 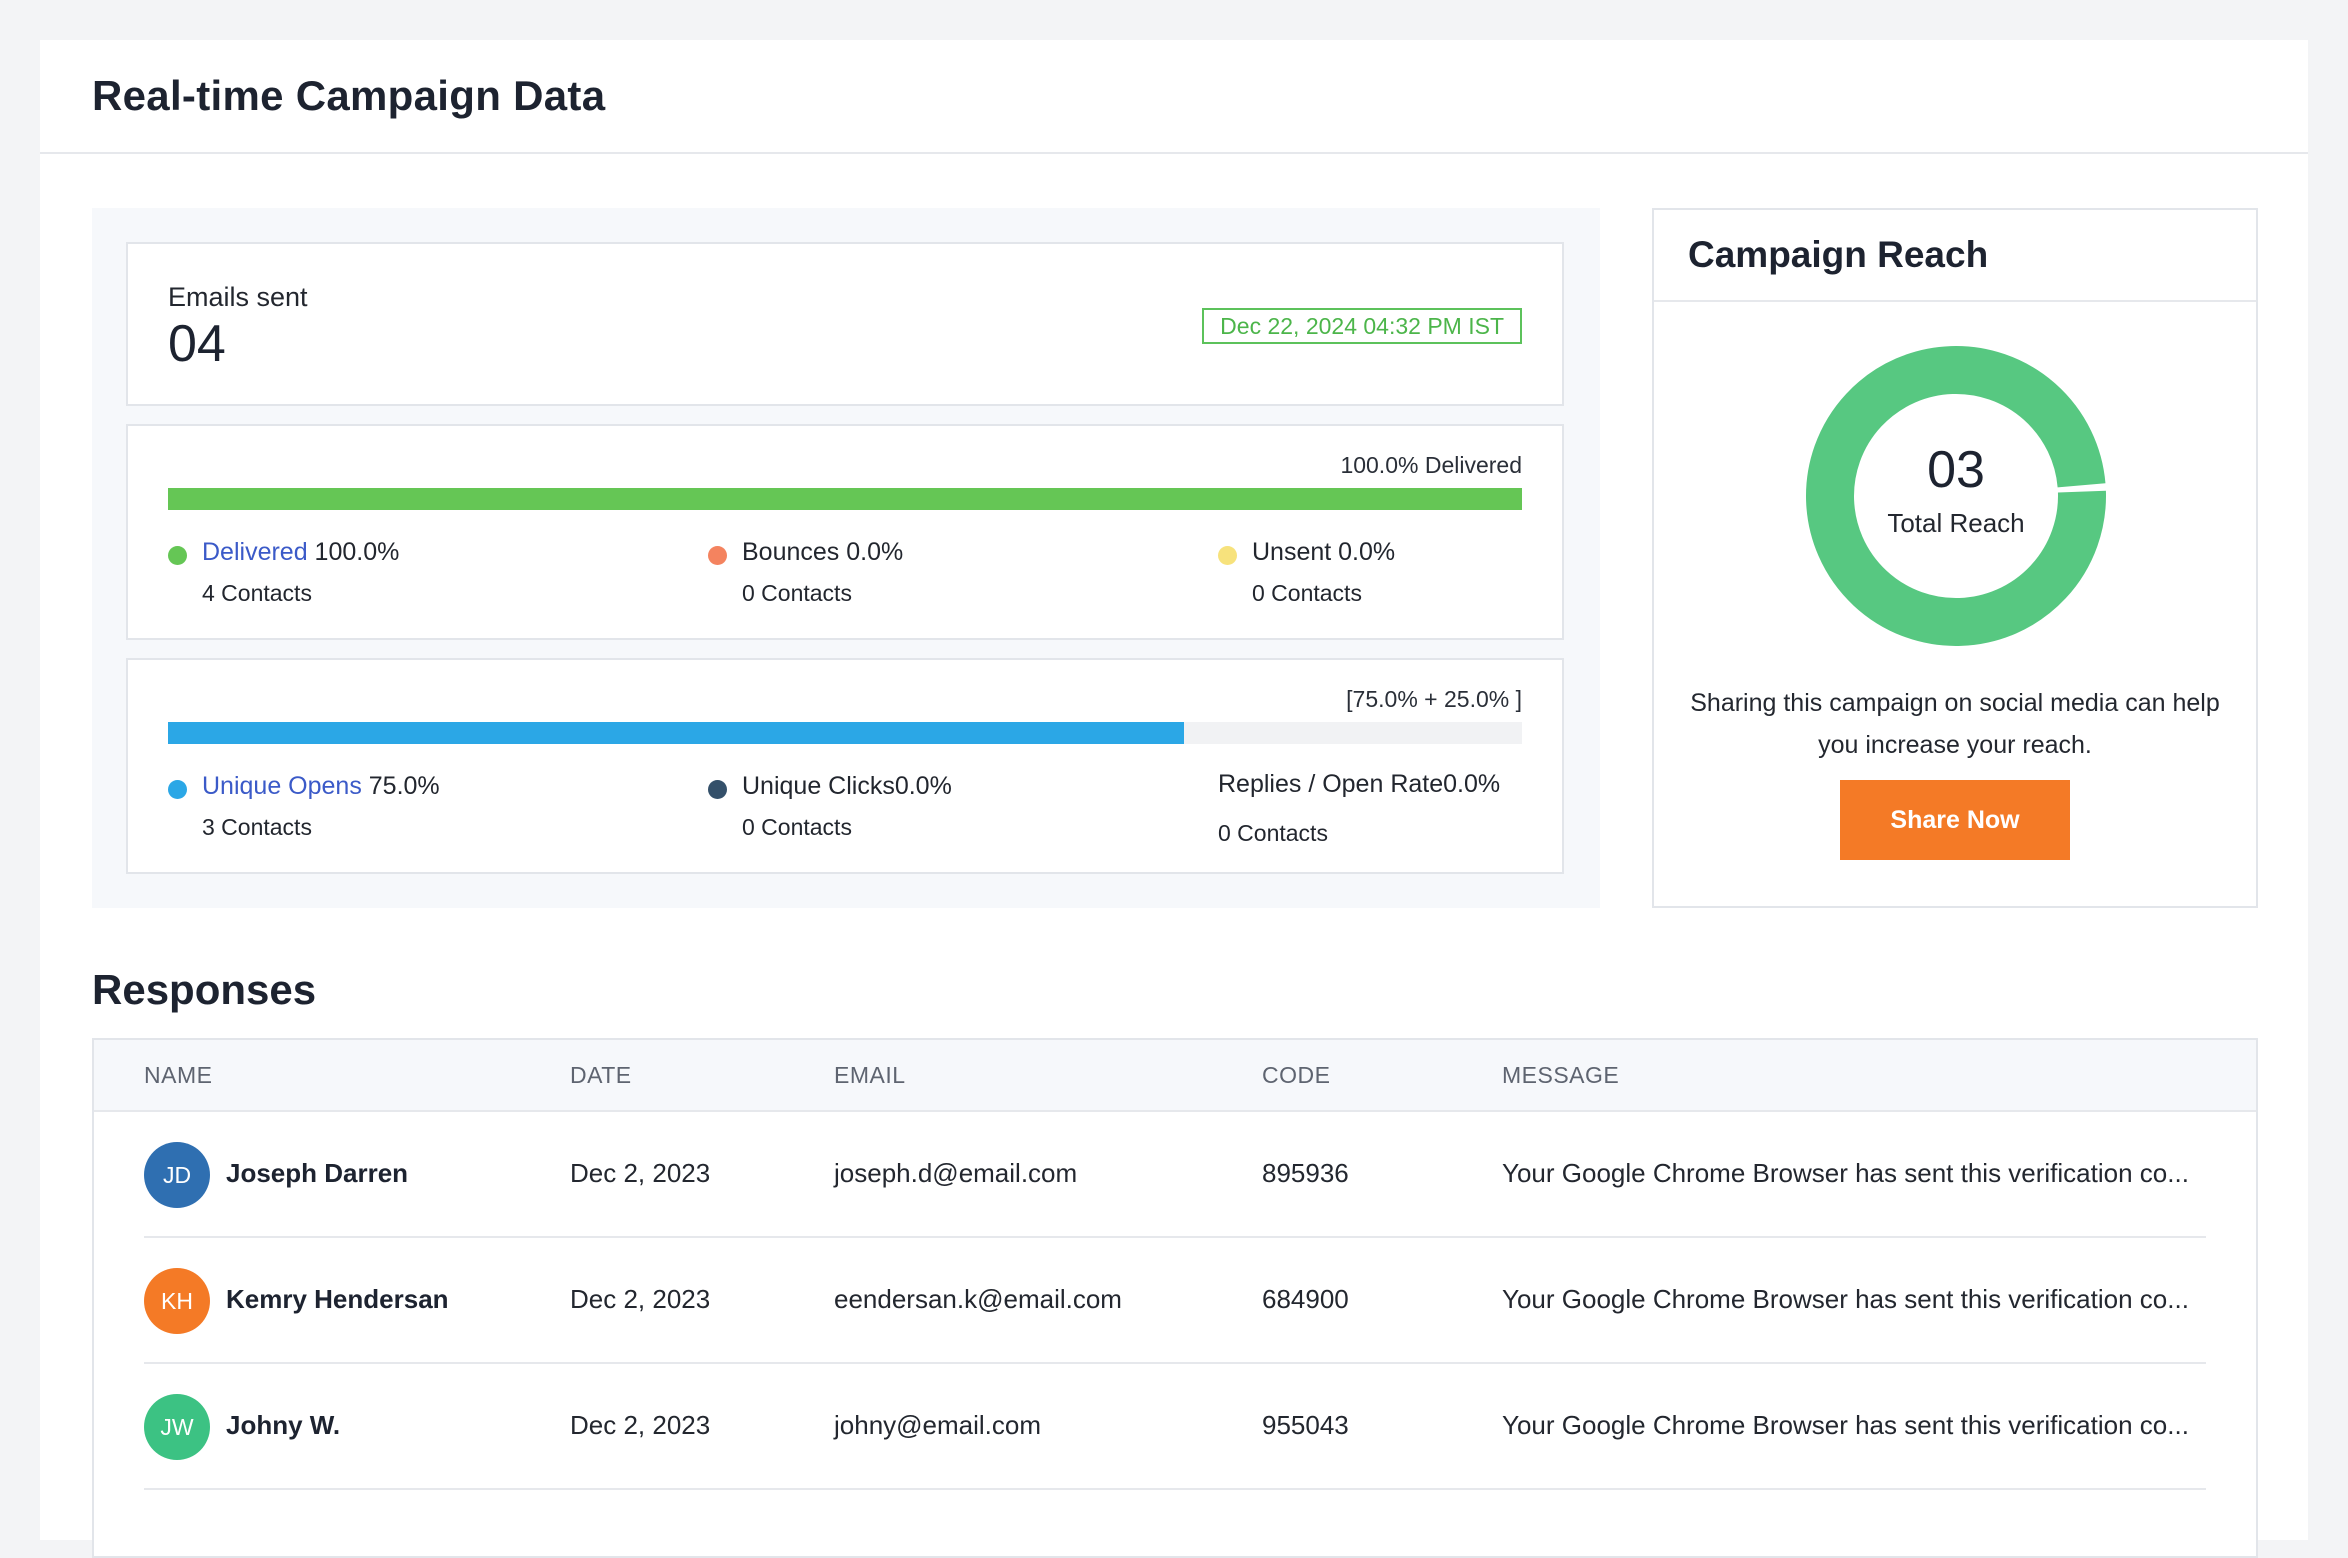 I want to click on engagement-progress-bar, so click(x=845, y=733).